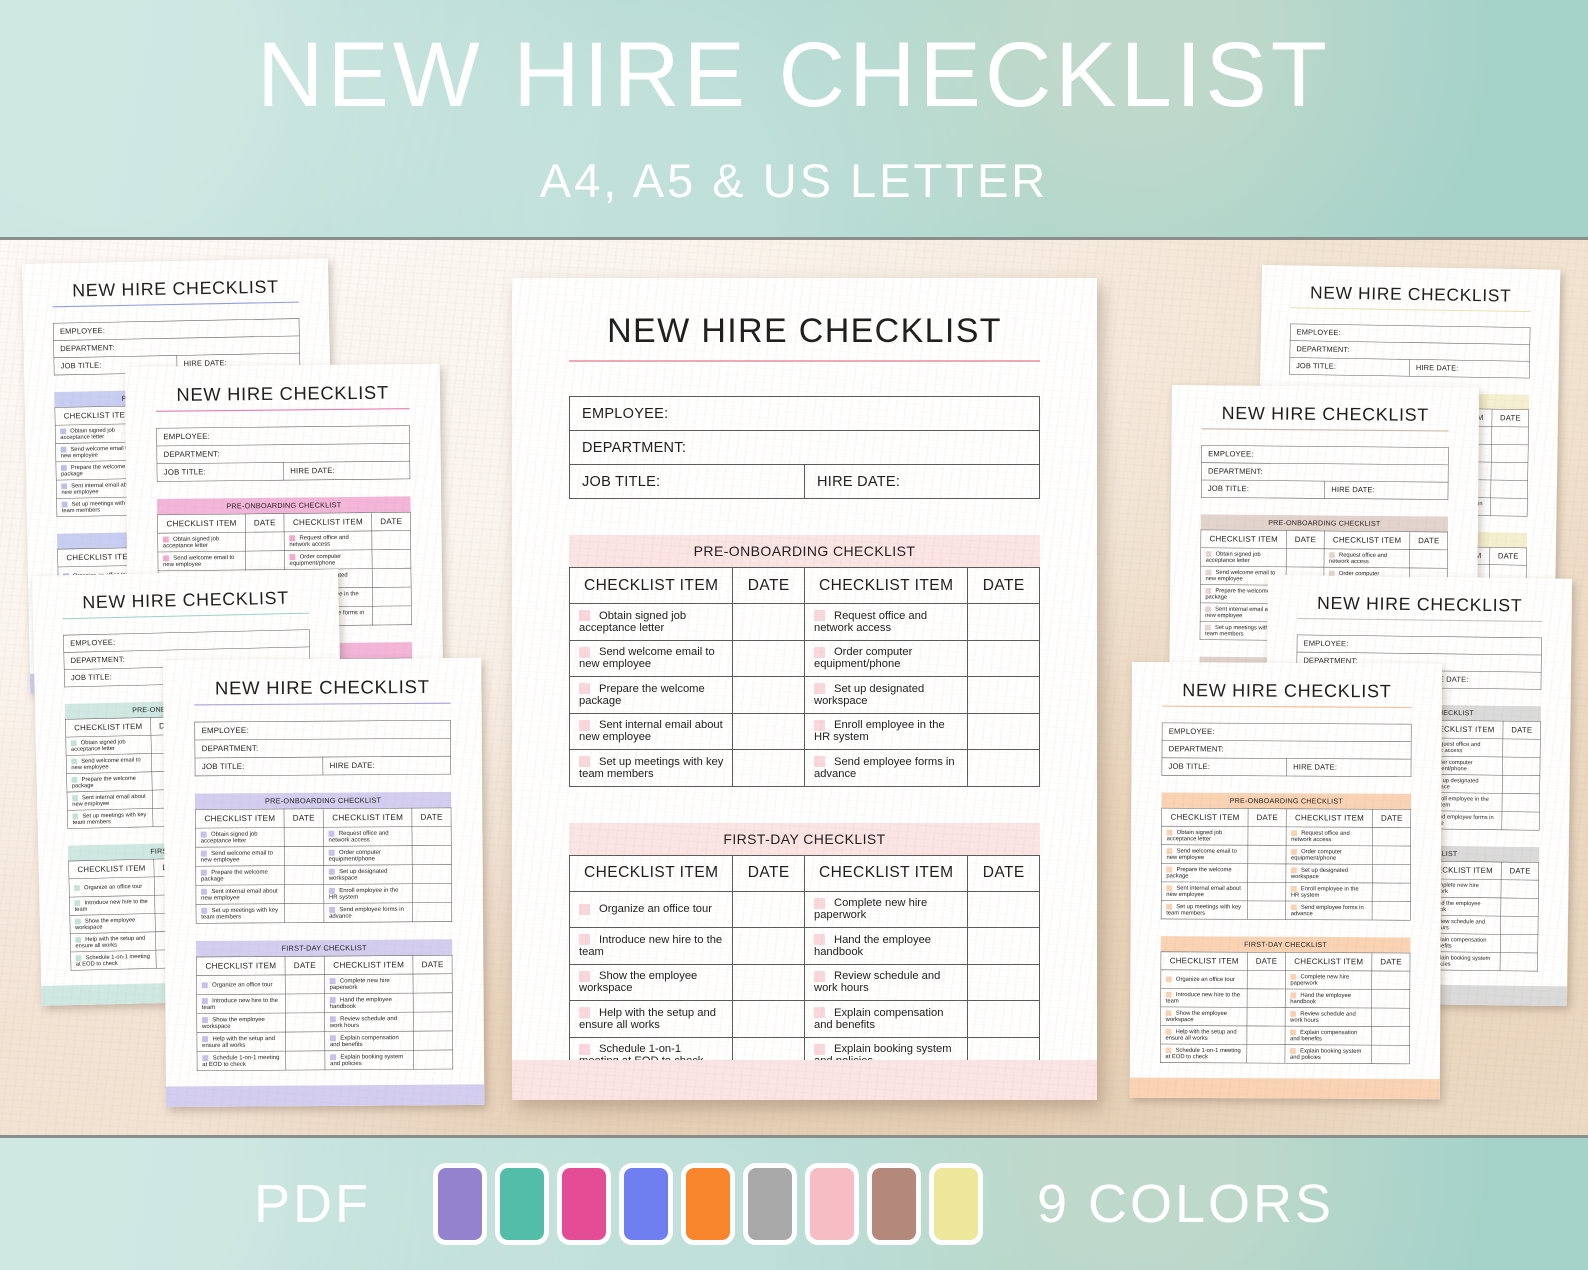 The image size is (1588, 1270). What do you see at coordinates (240, 913) in the screenshot?
I see `checklist-item: Set up meetings with key team members` at bounding box center [240, 913].